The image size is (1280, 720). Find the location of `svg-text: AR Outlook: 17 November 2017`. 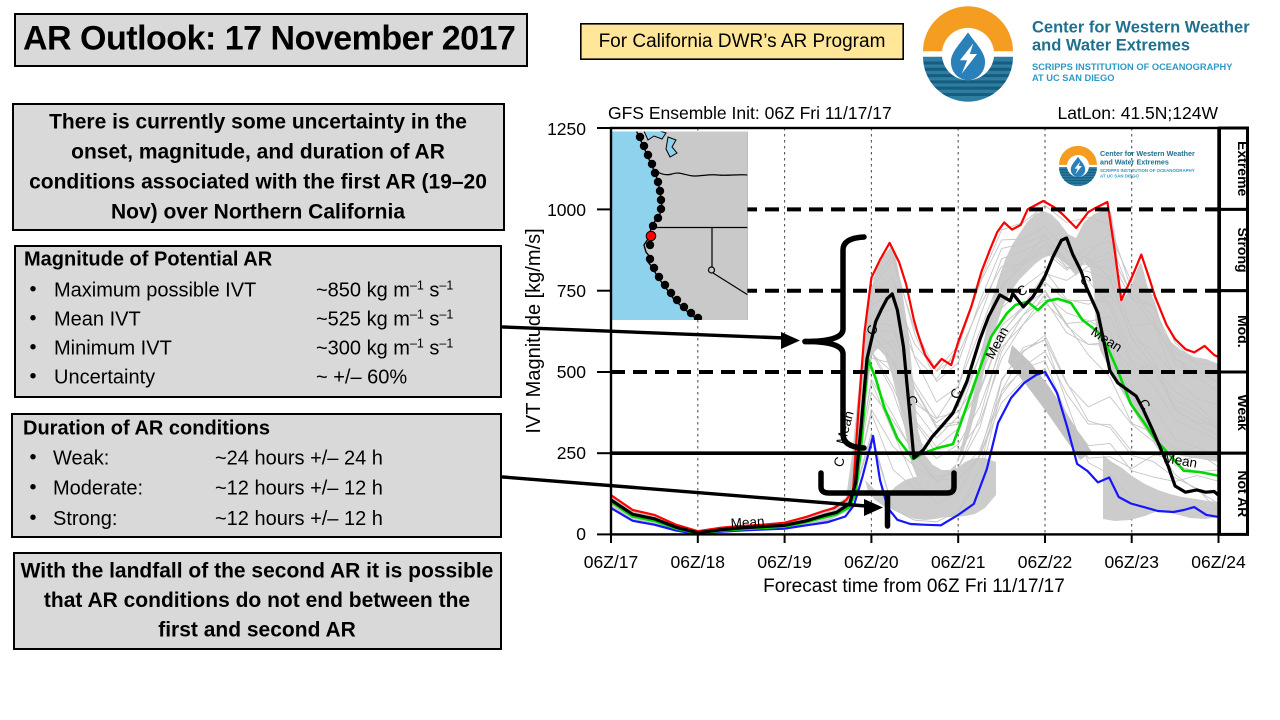

svg-text: AR Outlook: 17 November 2017 is located at coordinates (269, 39).